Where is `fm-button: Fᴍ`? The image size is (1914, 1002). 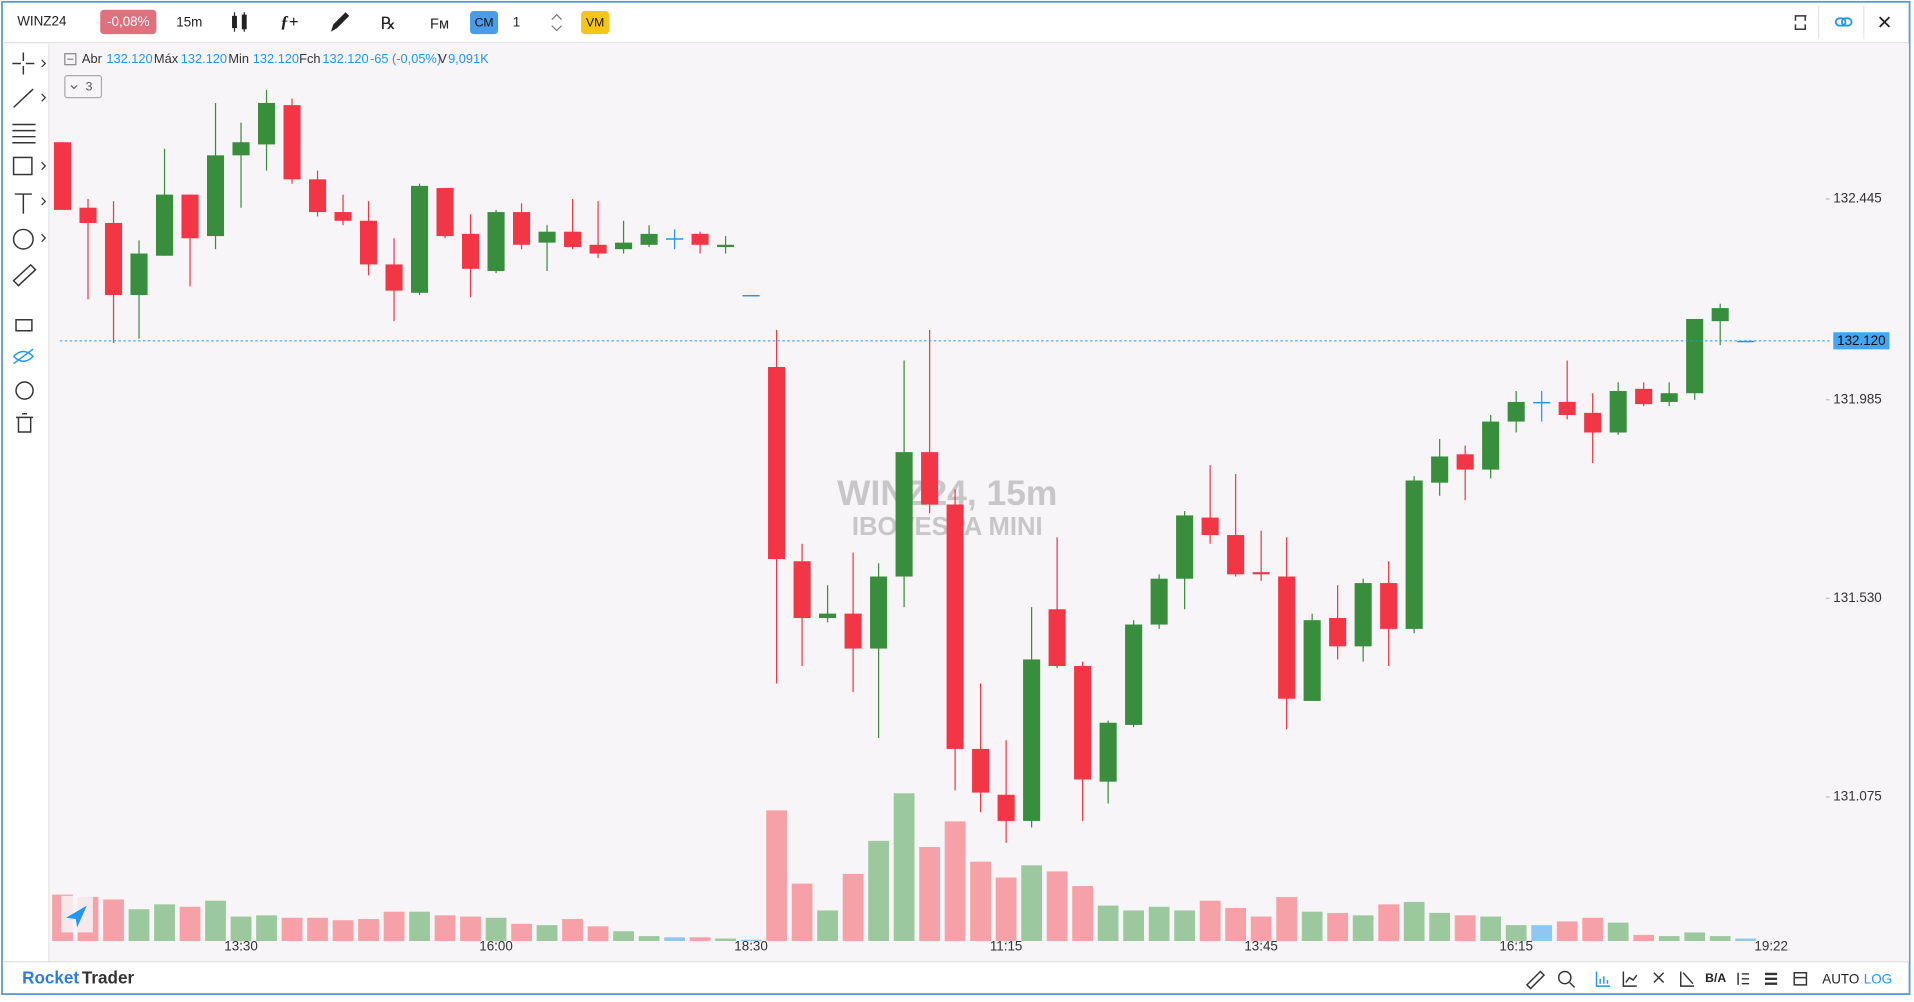 fm-button: Fᴍ is located at coordinates (439, 24).